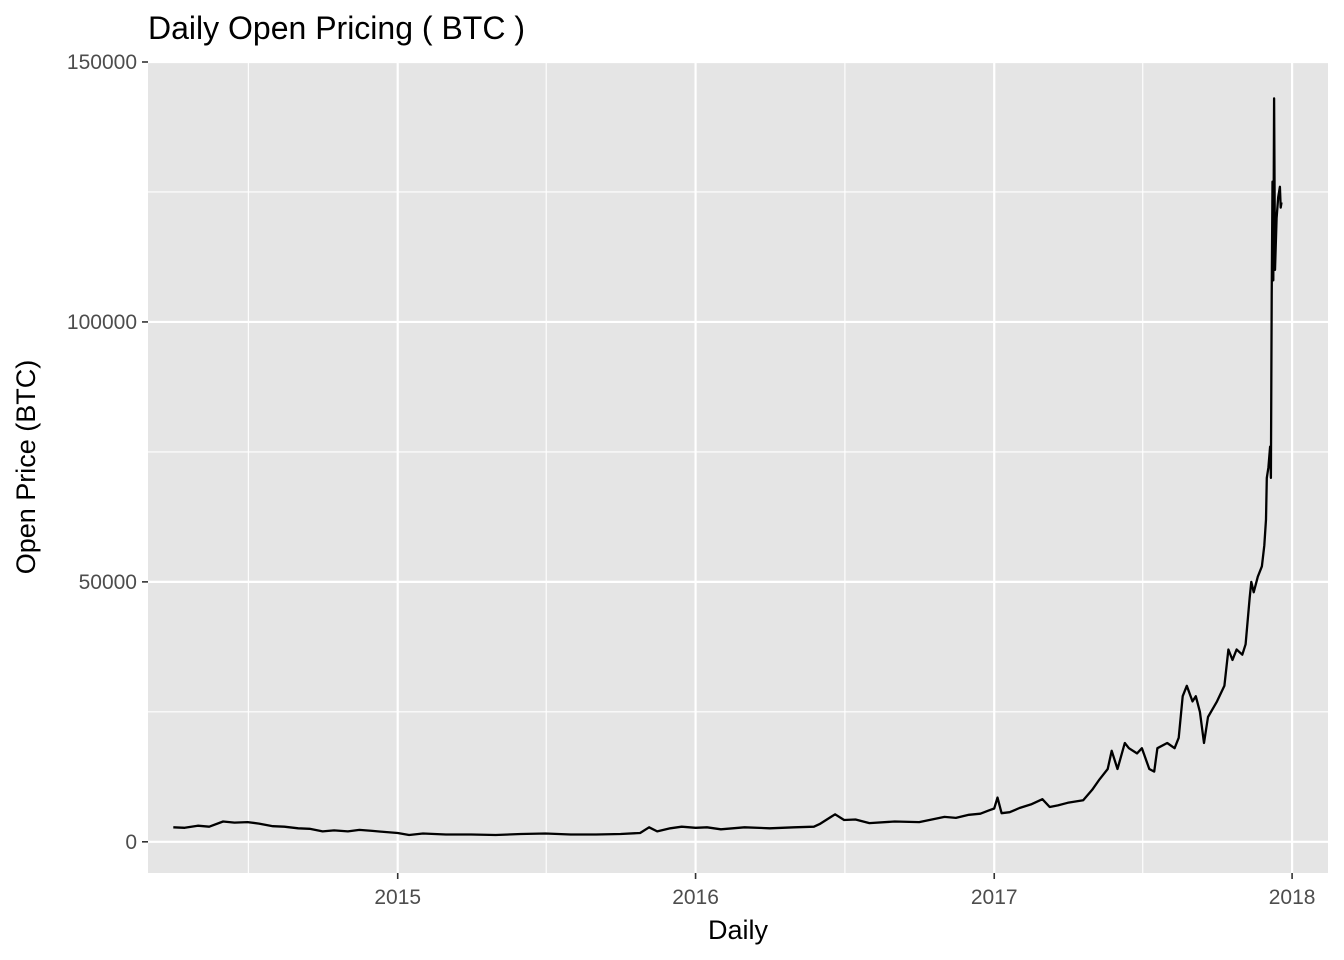 Image resolution: width=1344 pixels, height=960 pixels. What do you see at coordinates (397, 897) in the screenshot?
I see `x-tick-label: 2015` at bounding box center [397, 897].